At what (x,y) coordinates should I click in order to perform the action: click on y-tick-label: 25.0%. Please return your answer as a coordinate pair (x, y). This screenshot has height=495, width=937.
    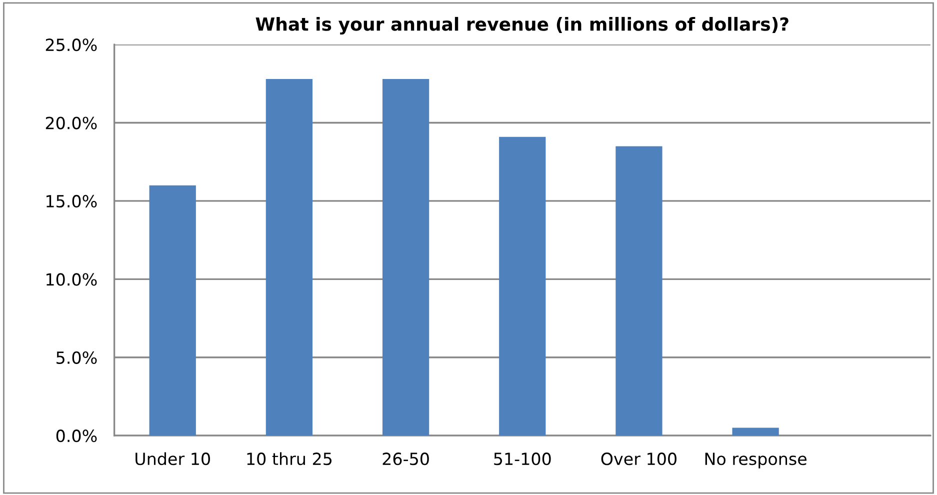
    Looking at the image, I should click on (71, 45).